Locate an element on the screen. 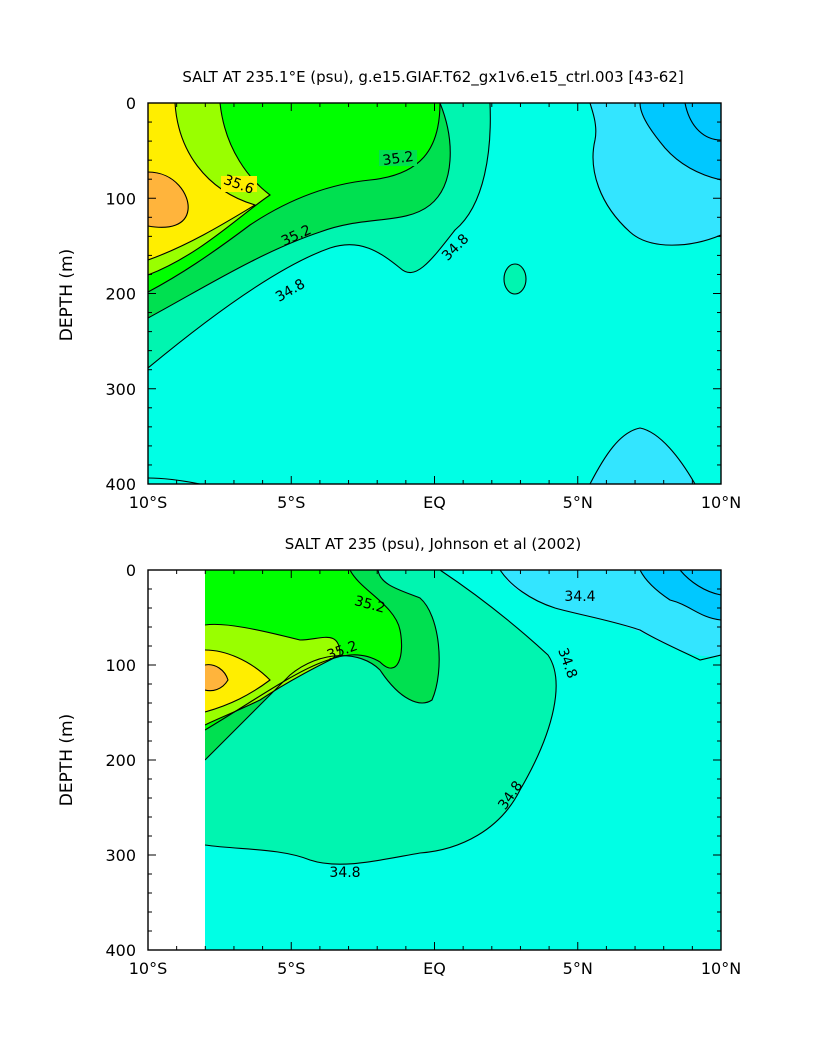  region-bot-34-2b is located at coordinates (700, 582).